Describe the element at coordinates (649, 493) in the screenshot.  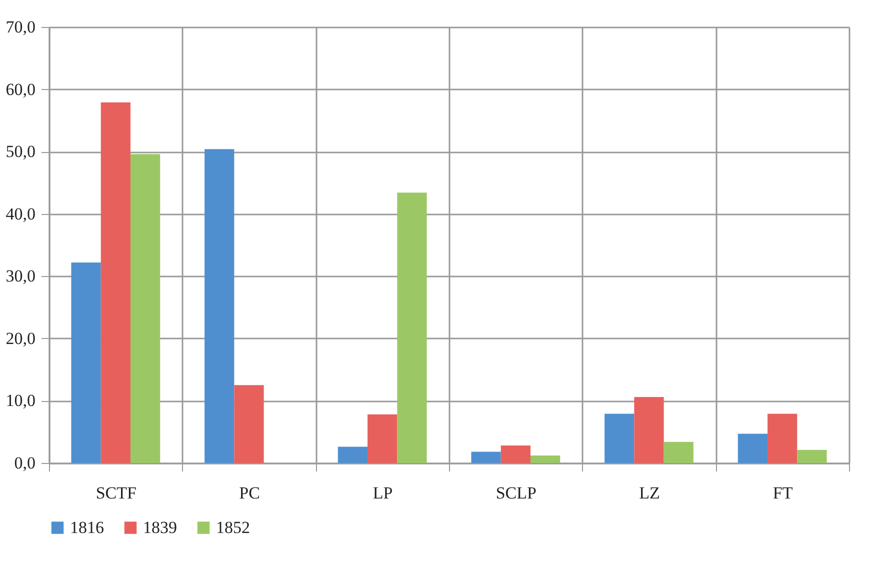
I see `x-tick-label: LZ` at that location.